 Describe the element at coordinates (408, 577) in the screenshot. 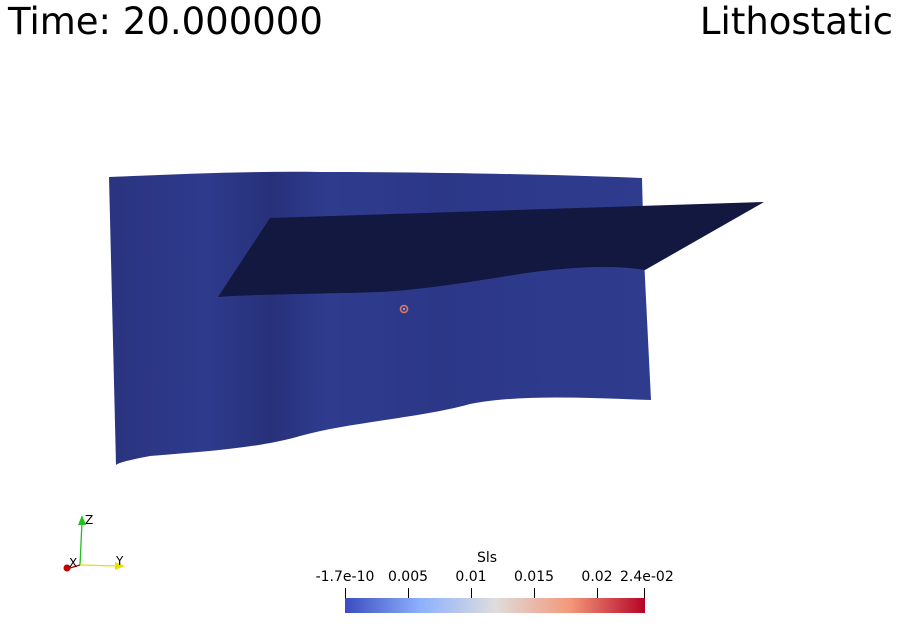

I see `colorbar-tick-label: 0.005` at that location.